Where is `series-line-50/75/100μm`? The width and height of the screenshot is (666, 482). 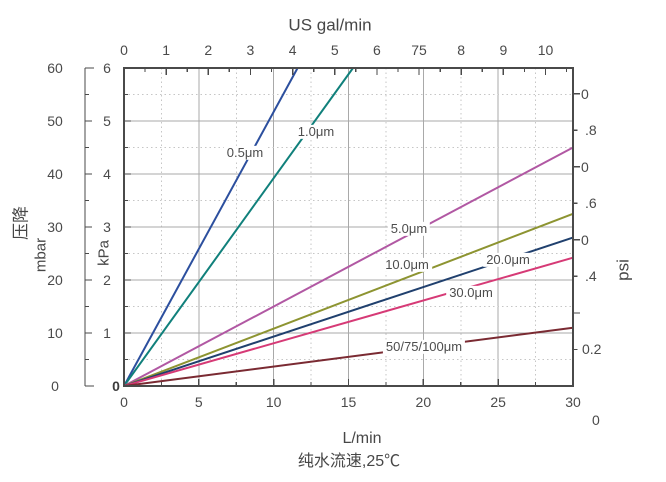 series-line-50/75/100μm is located at coordinates (348, 356).